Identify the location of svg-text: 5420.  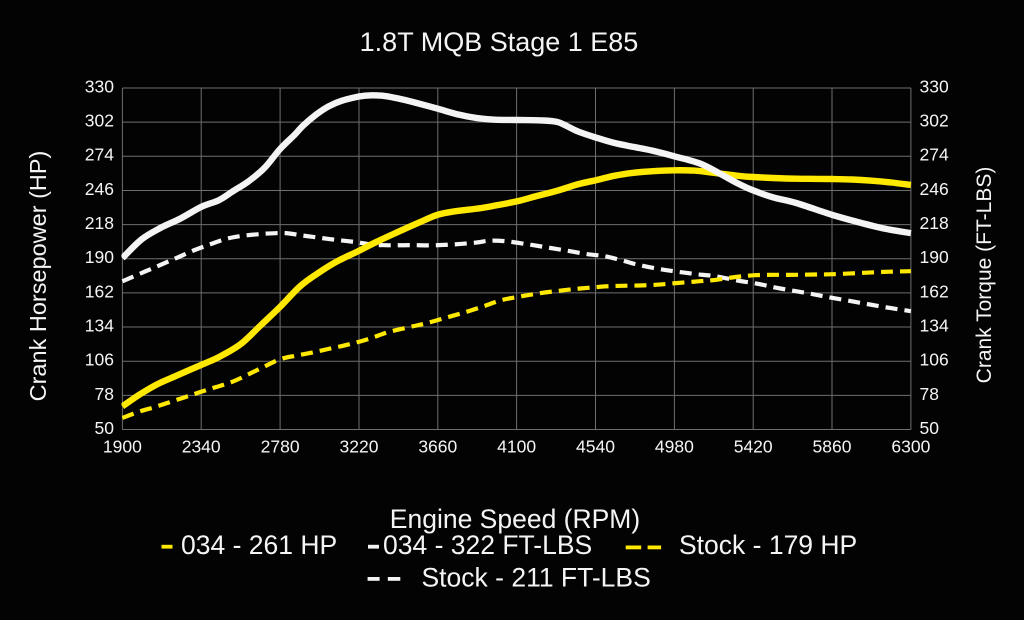
(753, 446).